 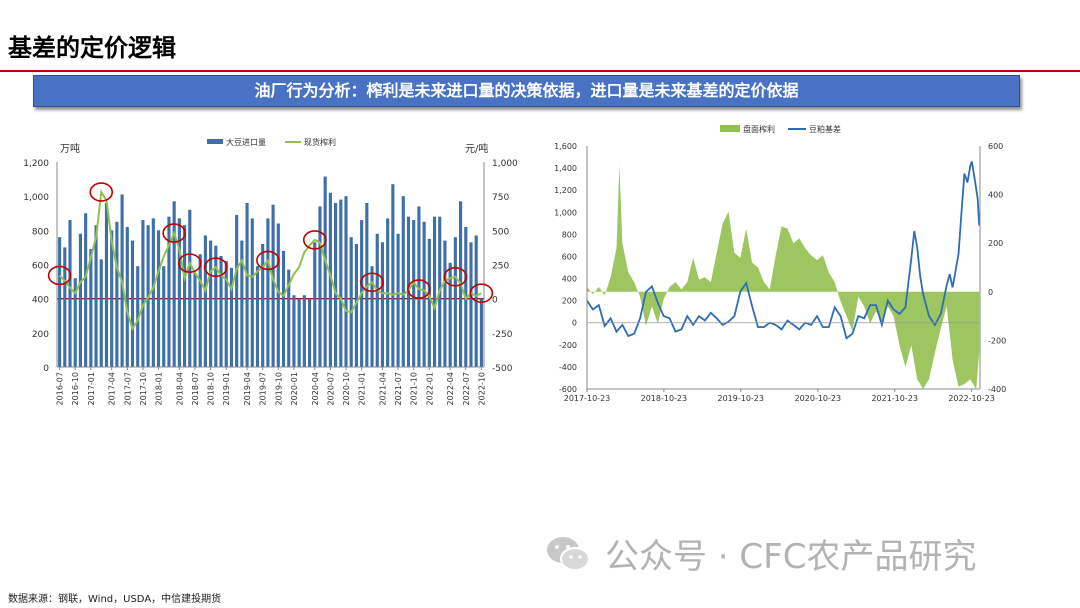 What do you see at coordinates (246, 142) in the screenshot?
I see `legend-label-imports: 大豆进口量` at bounding box center [246, 142].